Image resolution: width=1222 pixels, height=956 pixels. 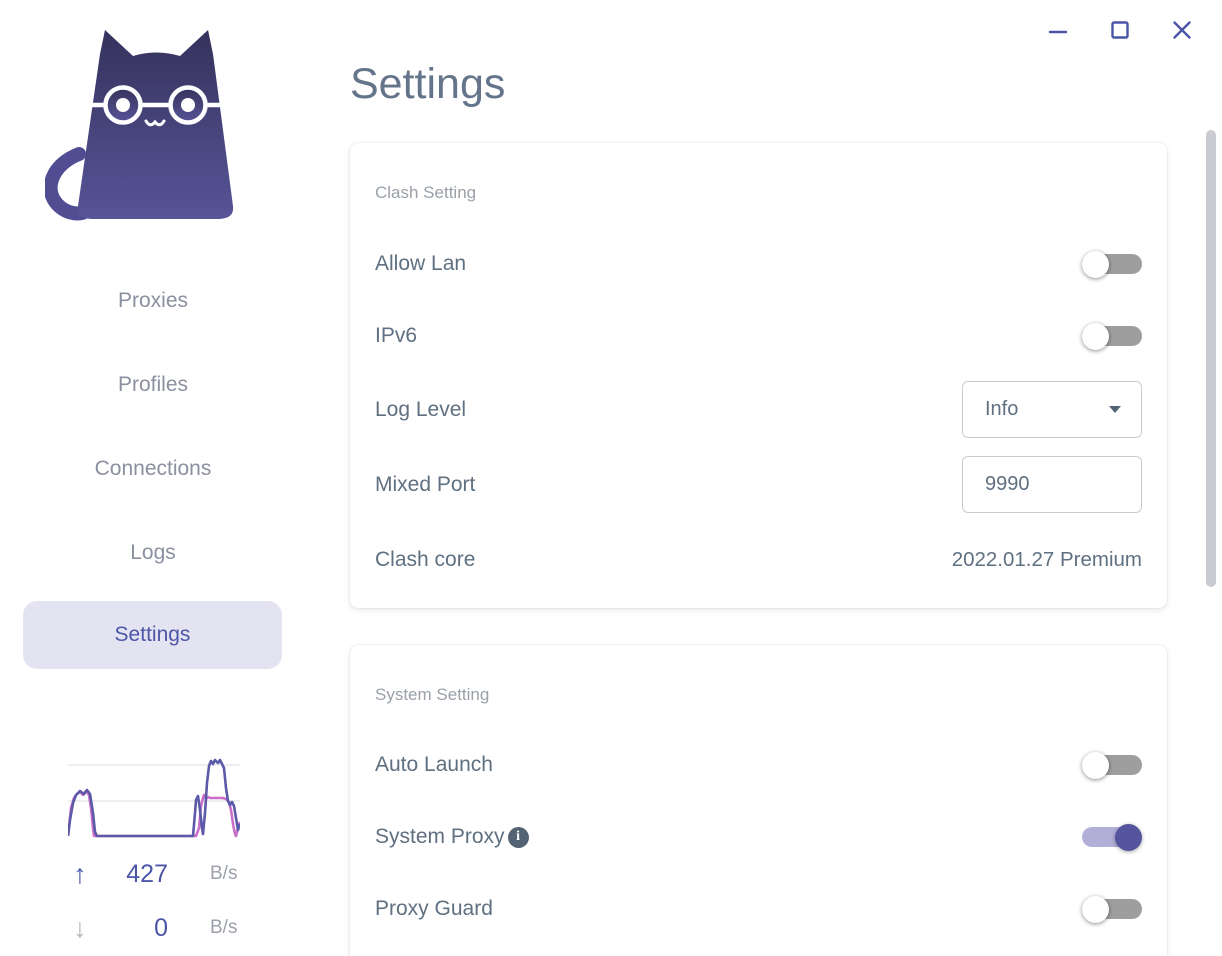 What do you see at coordinates (425, 484) in the screenshot?
I see `mixed-port-label: Mixed Port` at bounding box center [425, 484].